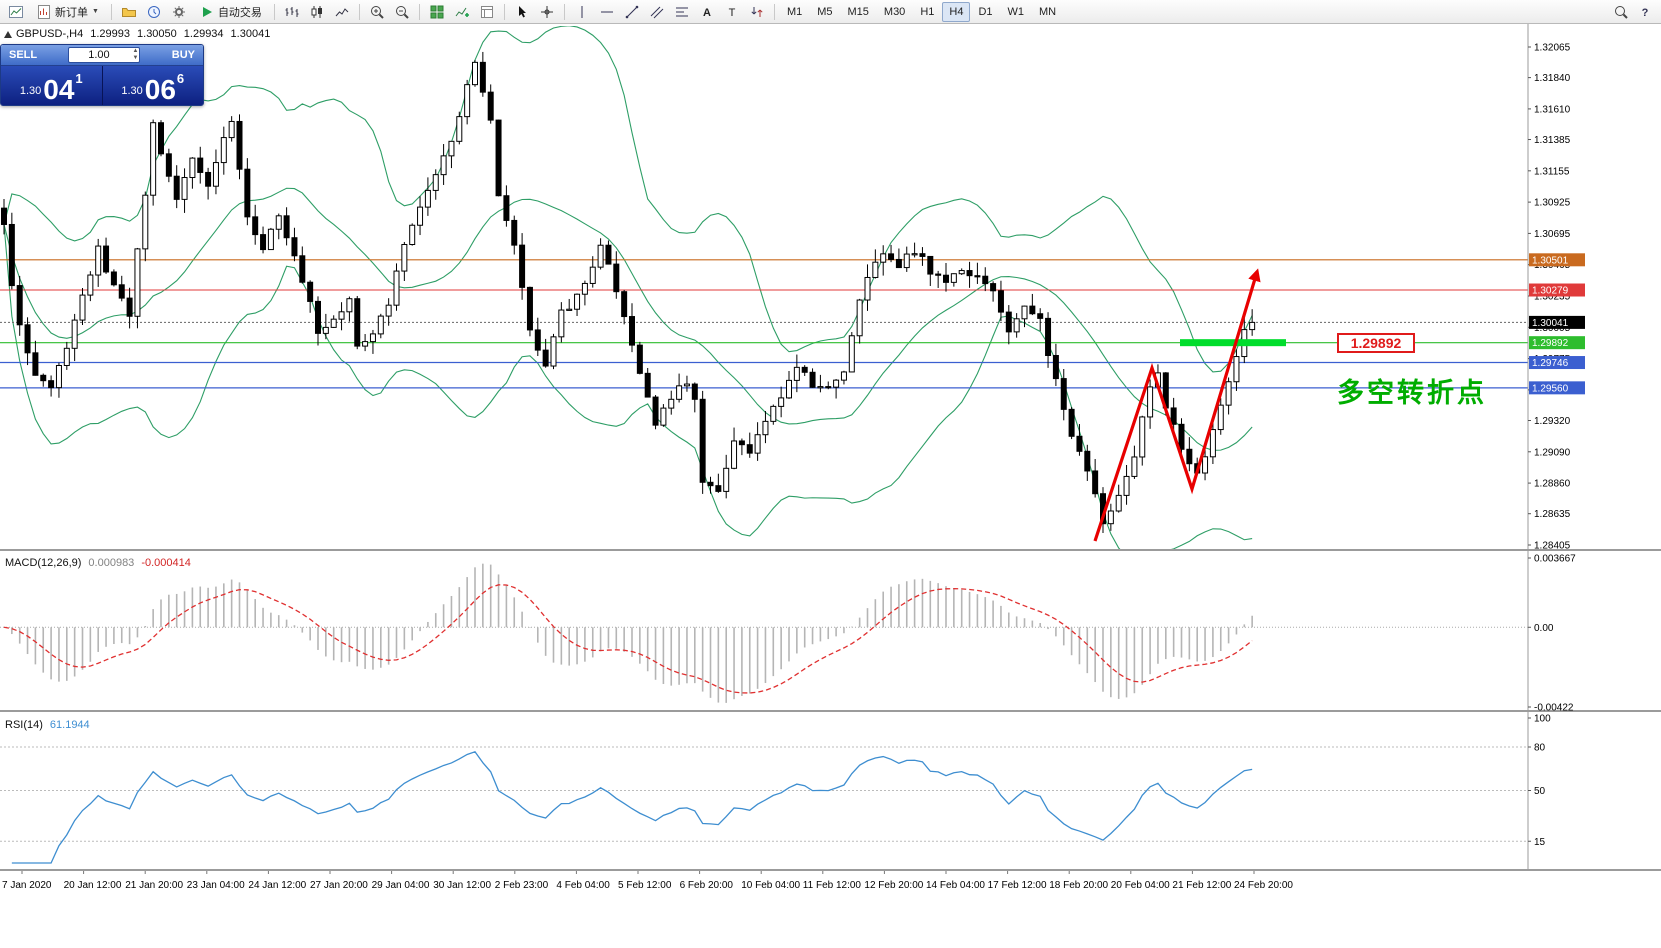  I want to click on price-axis-label: 1.30695, so click(1552, 234).